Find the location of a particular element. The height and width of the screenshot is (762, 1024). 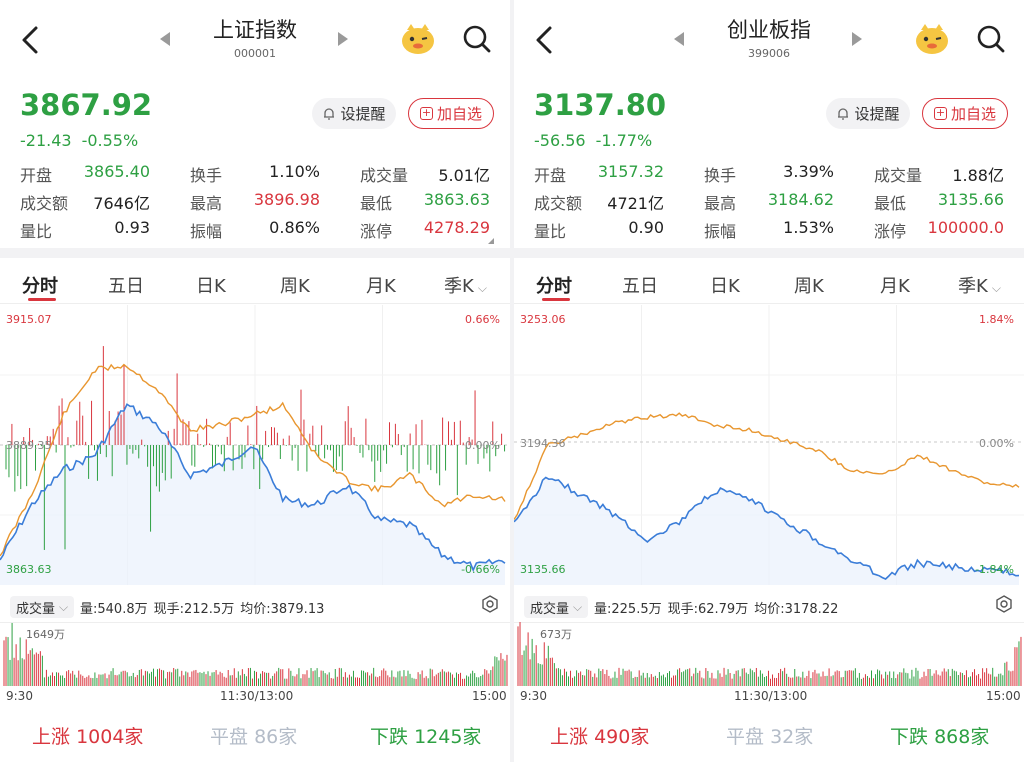

stats-row: 开盘 3157.32 换手 3.39% 成交量 1.88亿 is located at coordinates (770, 174).